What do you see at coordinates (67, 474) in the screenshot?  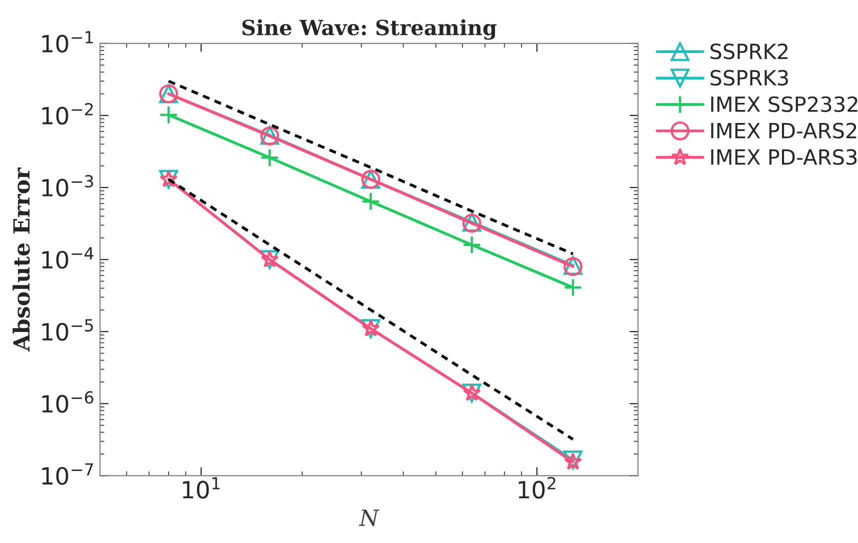 I see `y-tick-label: 10$^{−7}$` at bounding box center [67, 474].